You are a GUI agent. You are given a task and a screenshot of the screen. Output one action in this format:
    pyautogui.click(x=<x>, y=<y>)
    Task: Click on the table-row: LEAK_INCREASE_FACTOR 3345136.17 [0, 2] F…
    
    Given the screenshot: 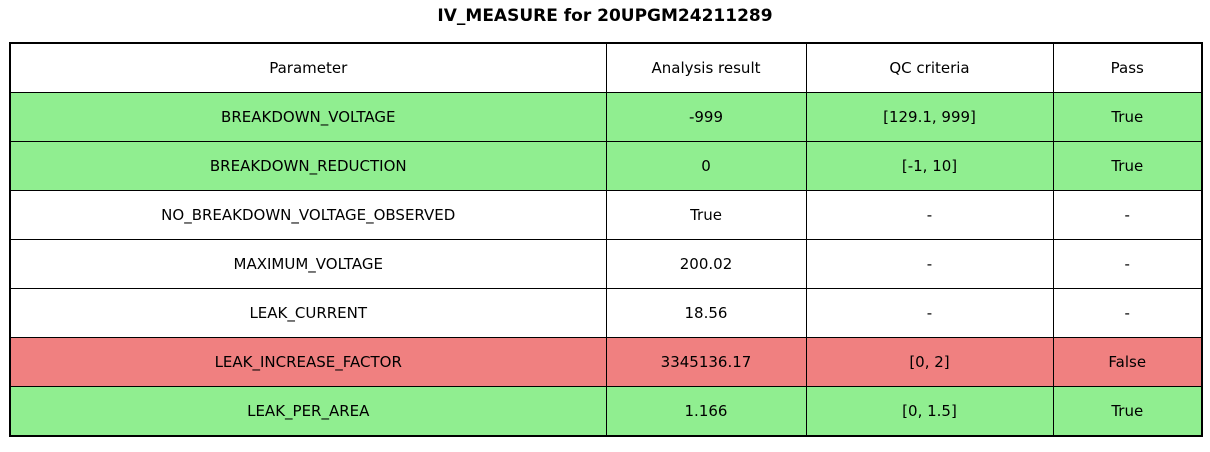 What is the action you would take?
    pyautogui.click(x=606, y=362)
    